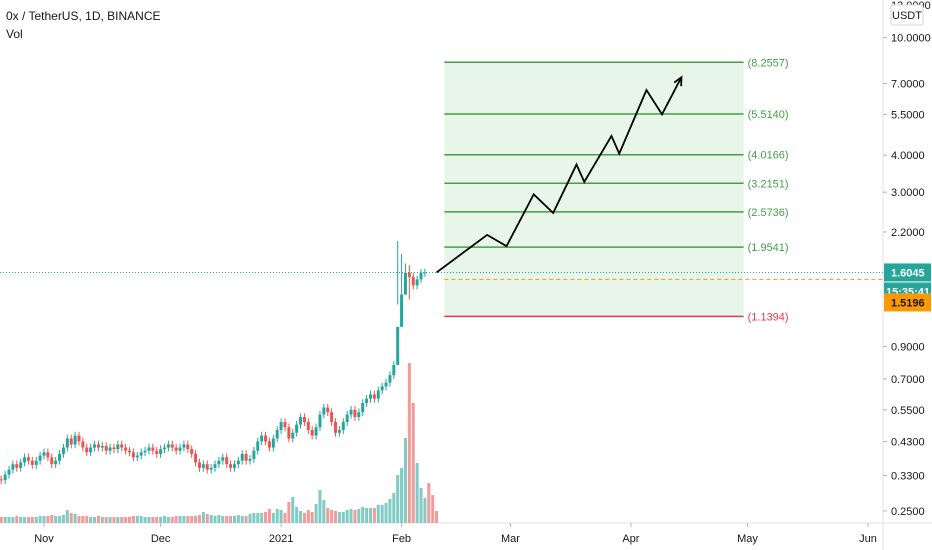  What do you see at coordinates (908, 442) in the screenshot?
I see `price-tick-label: 0.4300` at bounding box center [908, 442].